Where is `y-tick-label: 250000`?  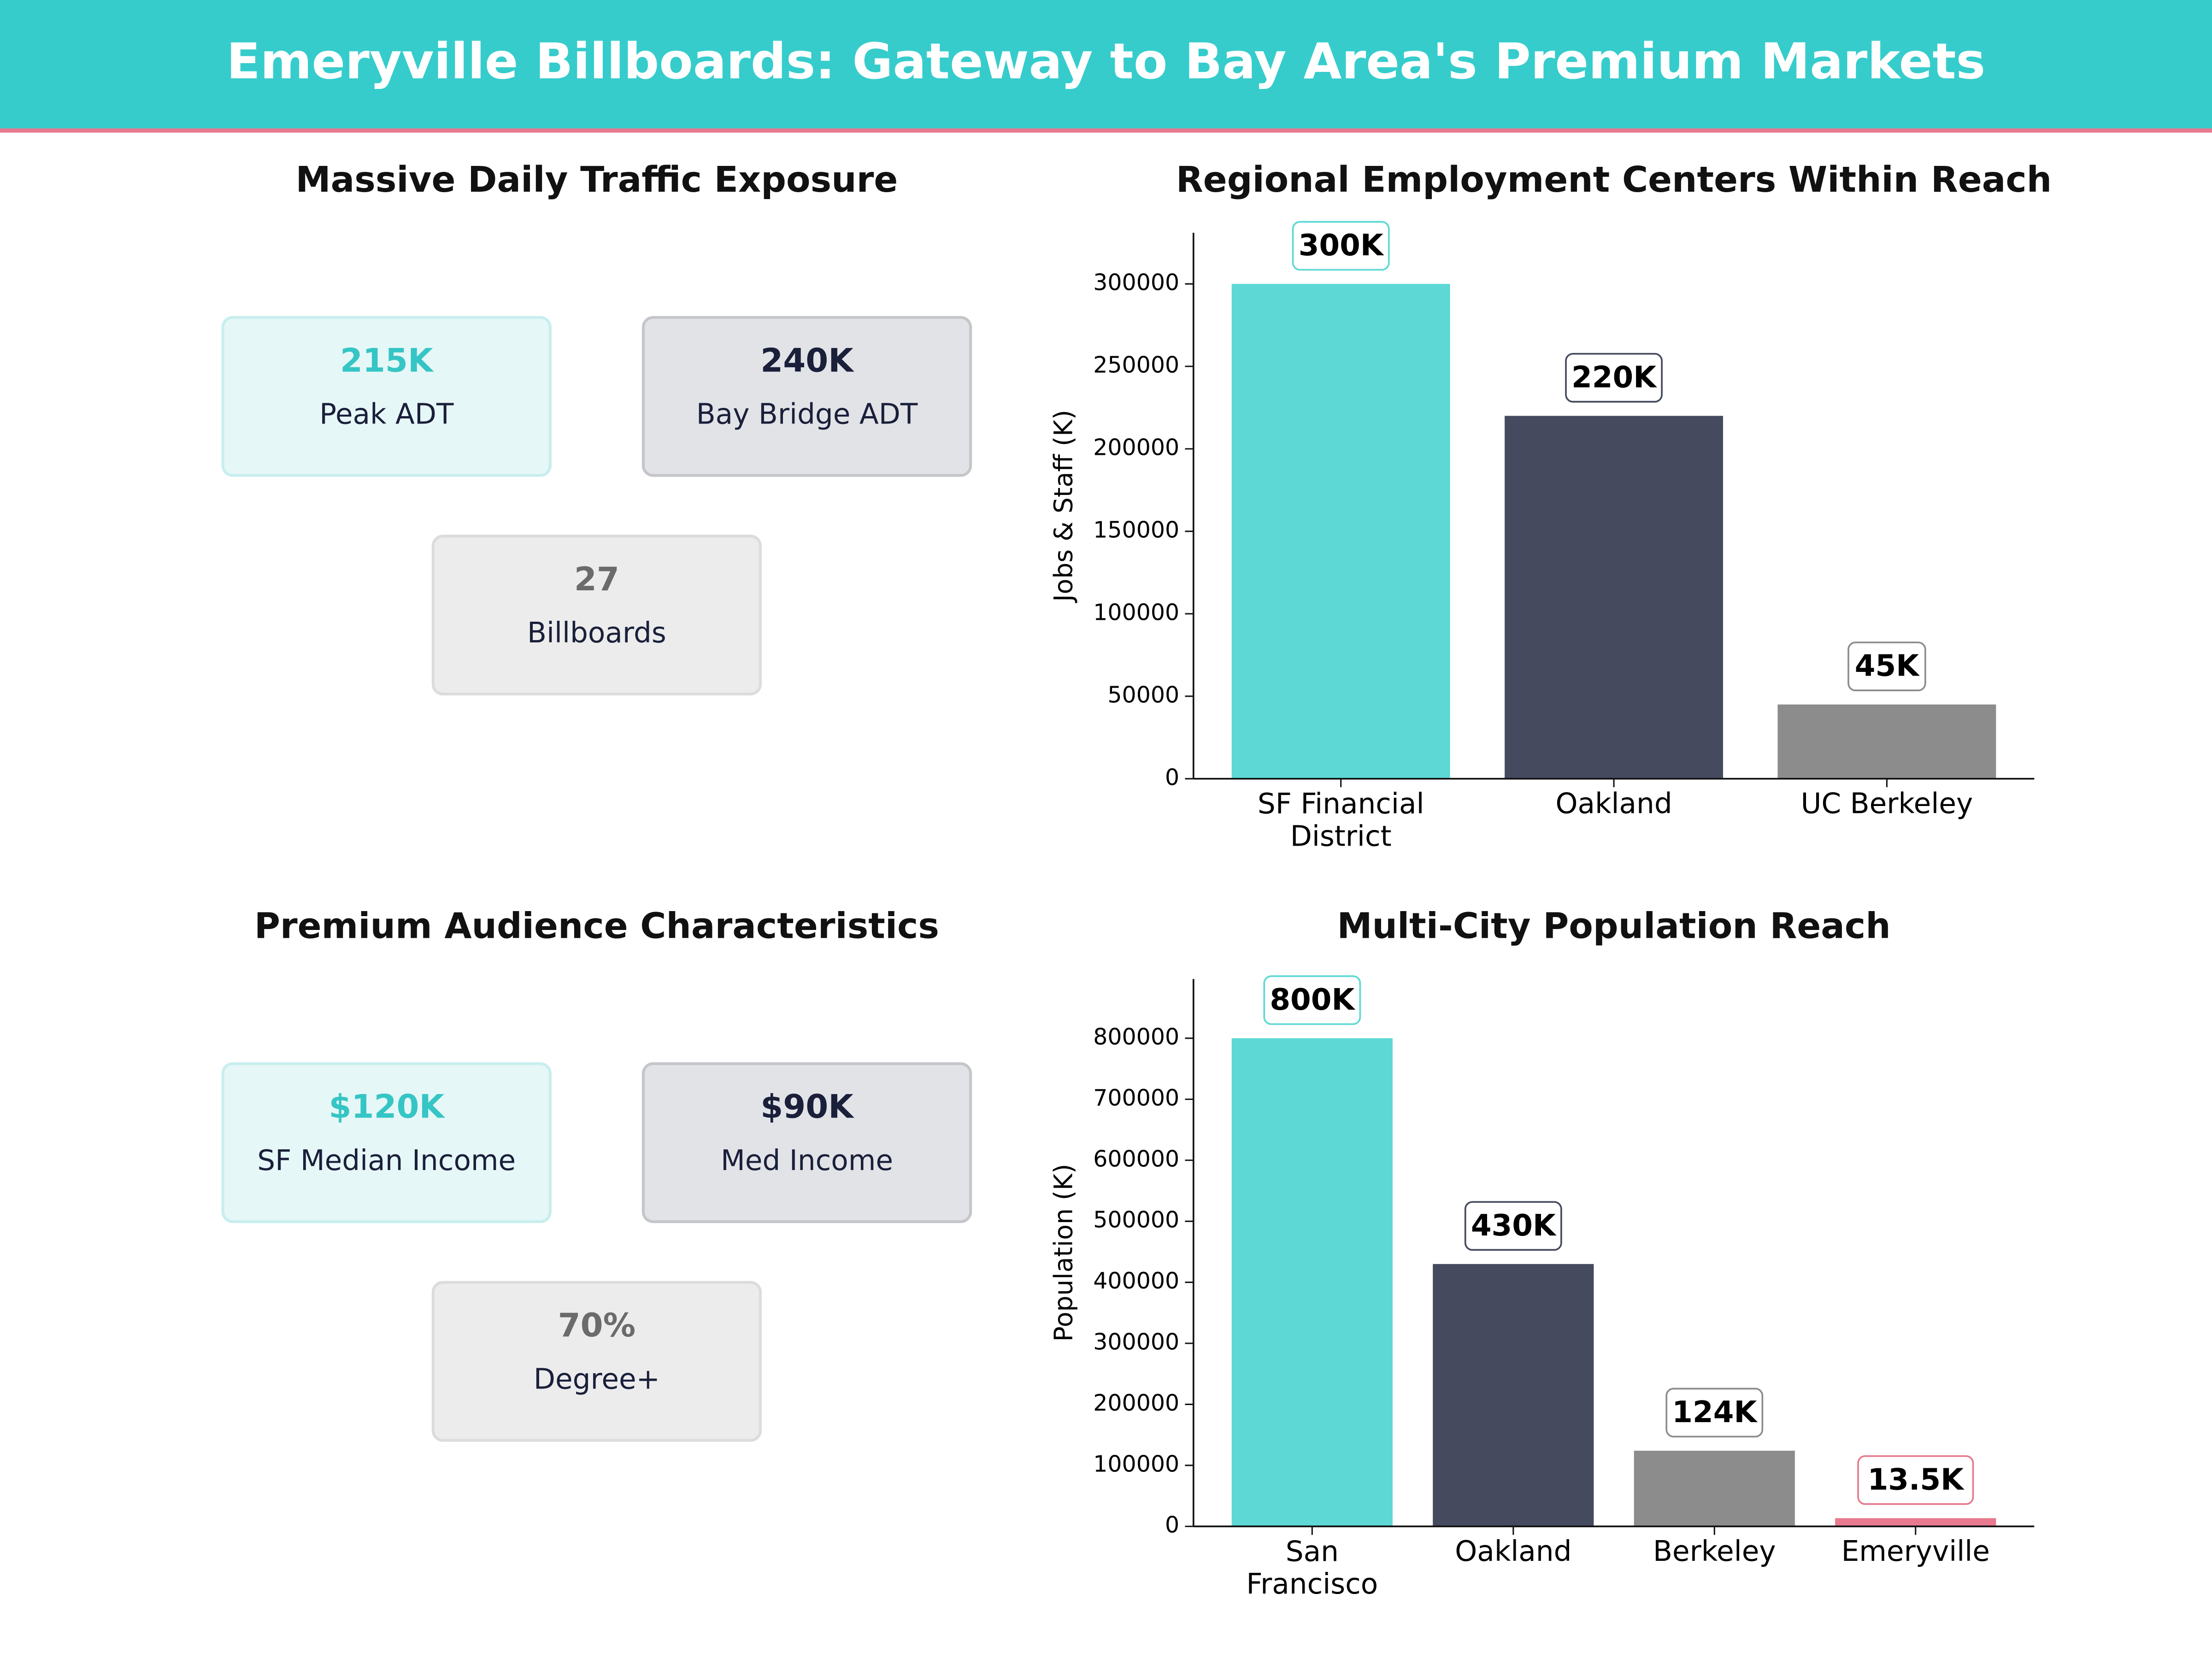 y-tick-label: 250000 is located at coordinates (1136, 365).